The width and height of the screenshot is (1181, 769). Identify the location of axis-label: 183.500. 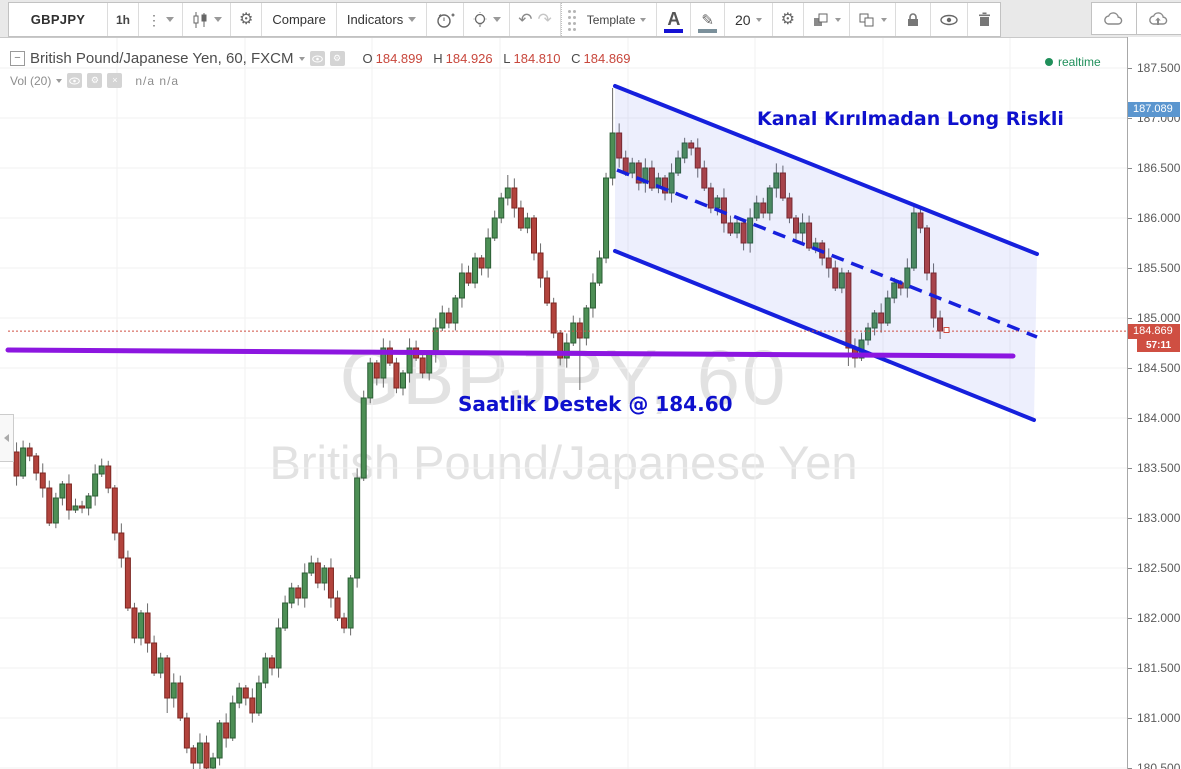
(1159, 468).